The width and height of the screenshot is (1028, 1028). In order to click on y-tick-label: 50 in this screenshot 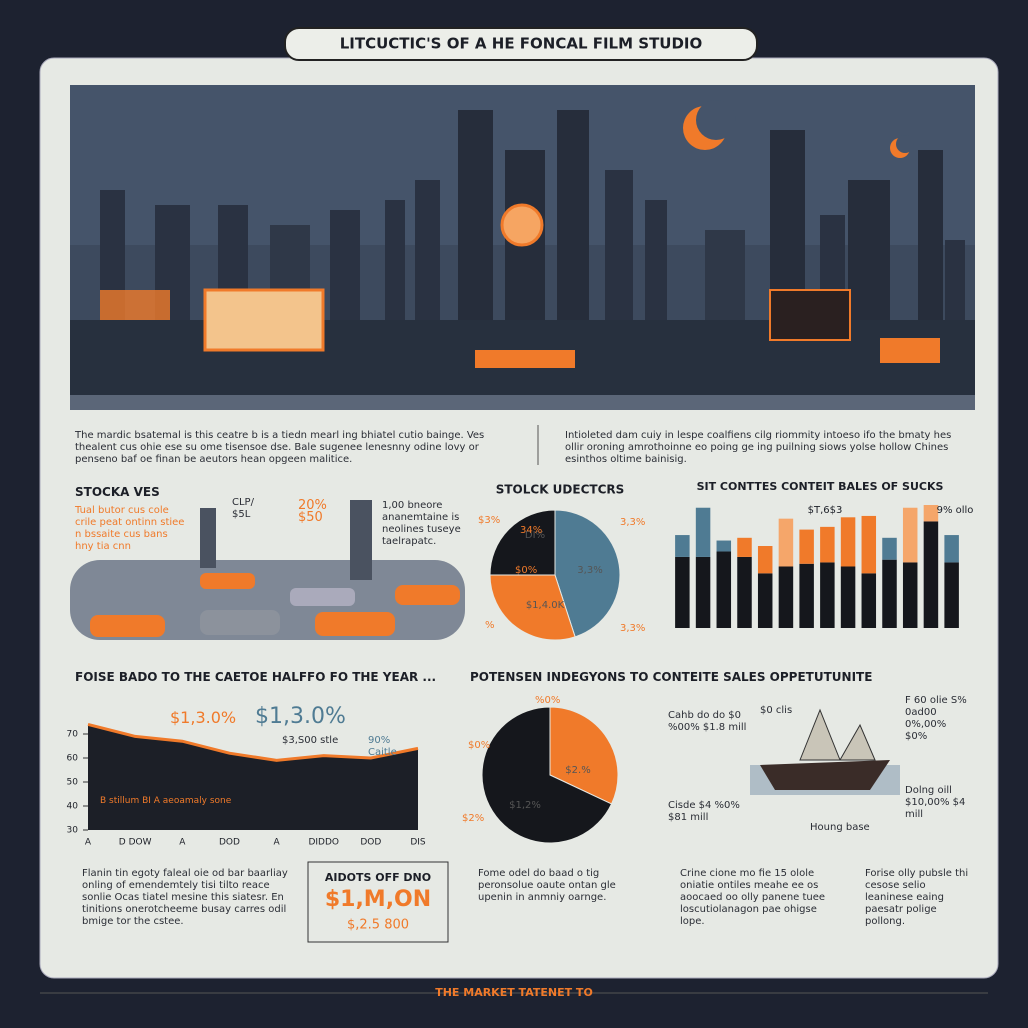, I will do `click(73, 783)`.